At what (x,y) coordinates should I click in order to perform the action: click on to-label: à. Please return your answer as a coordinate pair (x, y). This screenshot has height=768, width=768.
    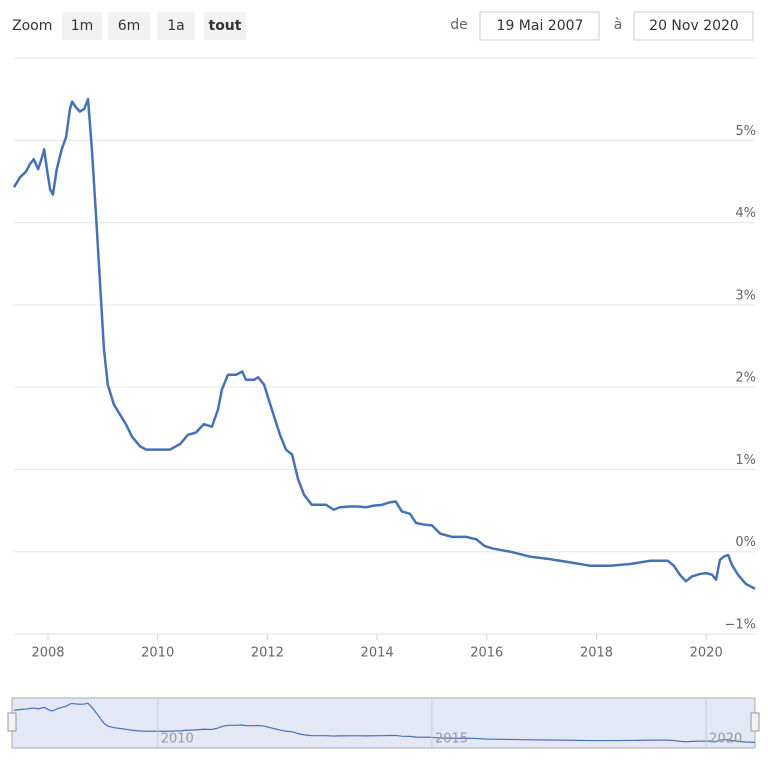
    Looking at the image, I should click on (618, 25).